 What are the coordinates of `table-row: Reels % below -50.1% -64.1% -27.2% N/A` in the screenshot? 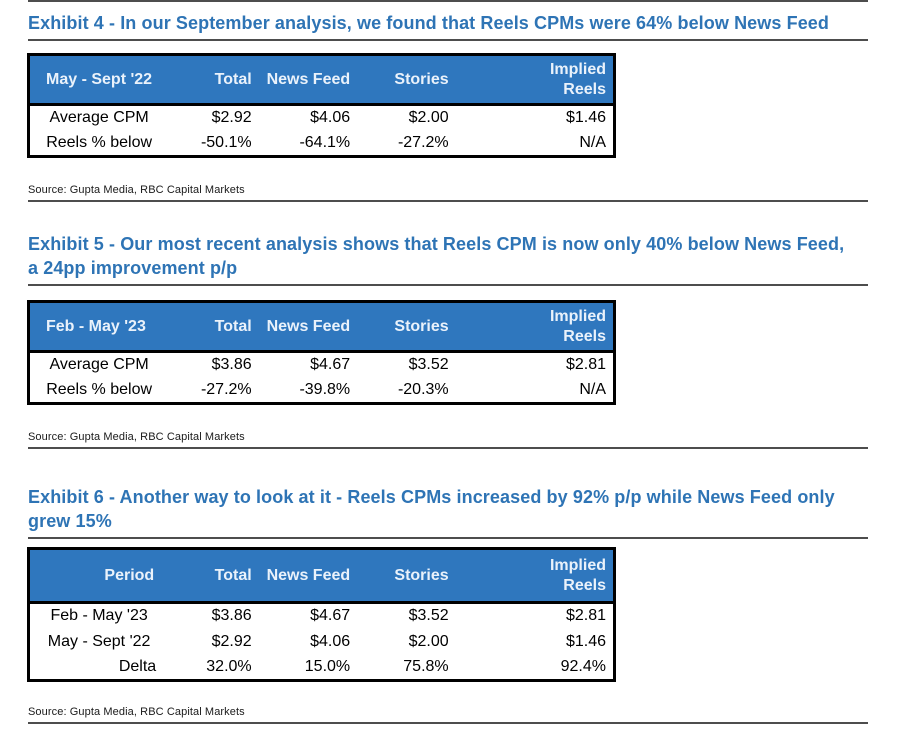 It's located at (321, 143).